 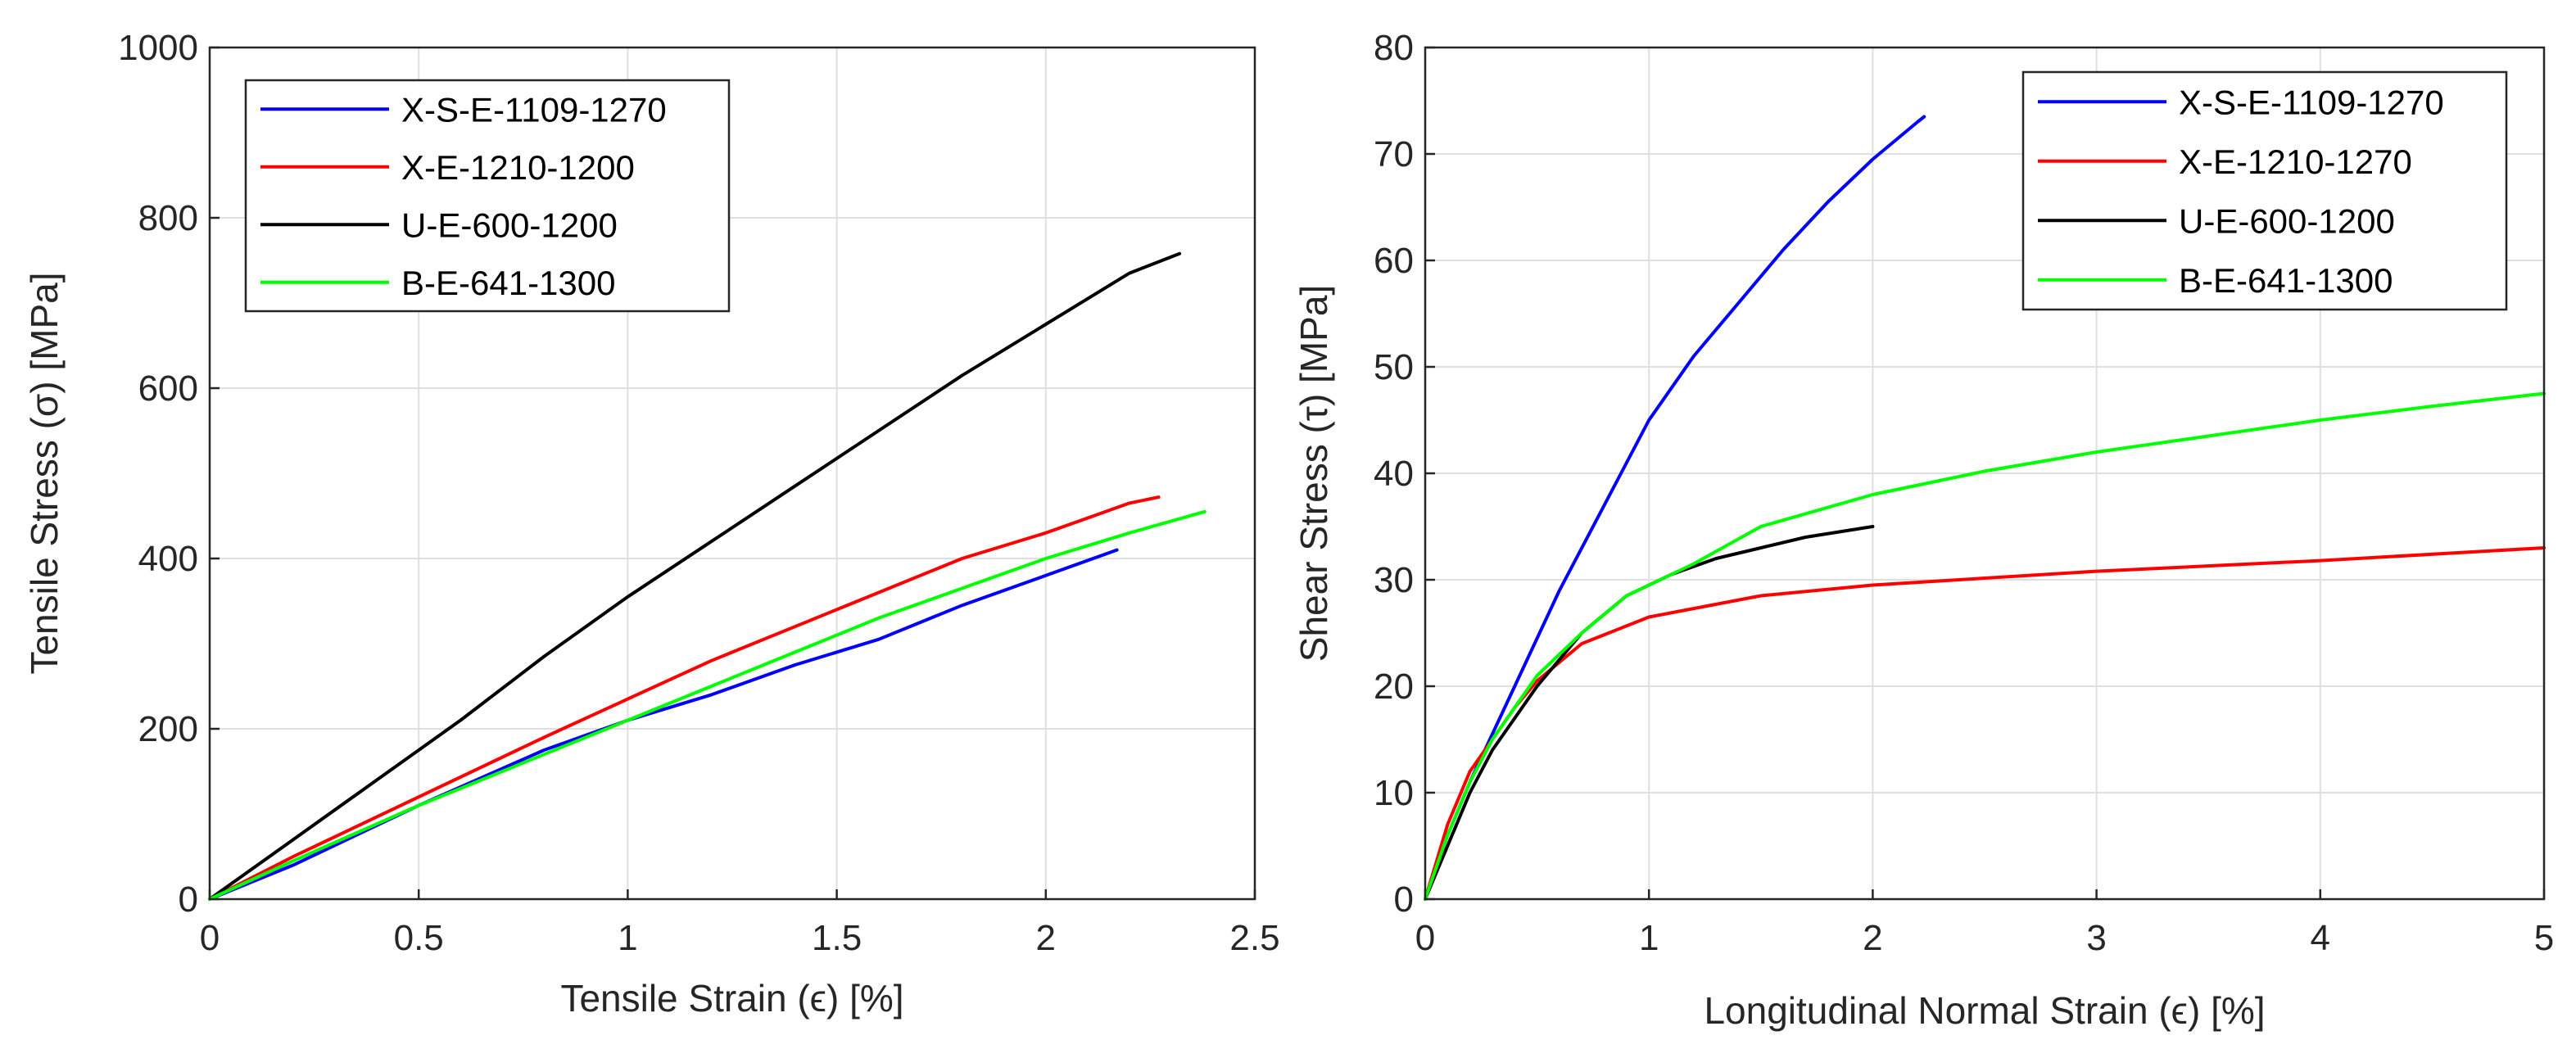 What do you see at coordinates (1984, 1010) in the screenshot?
I see `x-axis-label: Longitudinal Normal Strain (ϵ) [%]` at bounding box center [1984, 1010].